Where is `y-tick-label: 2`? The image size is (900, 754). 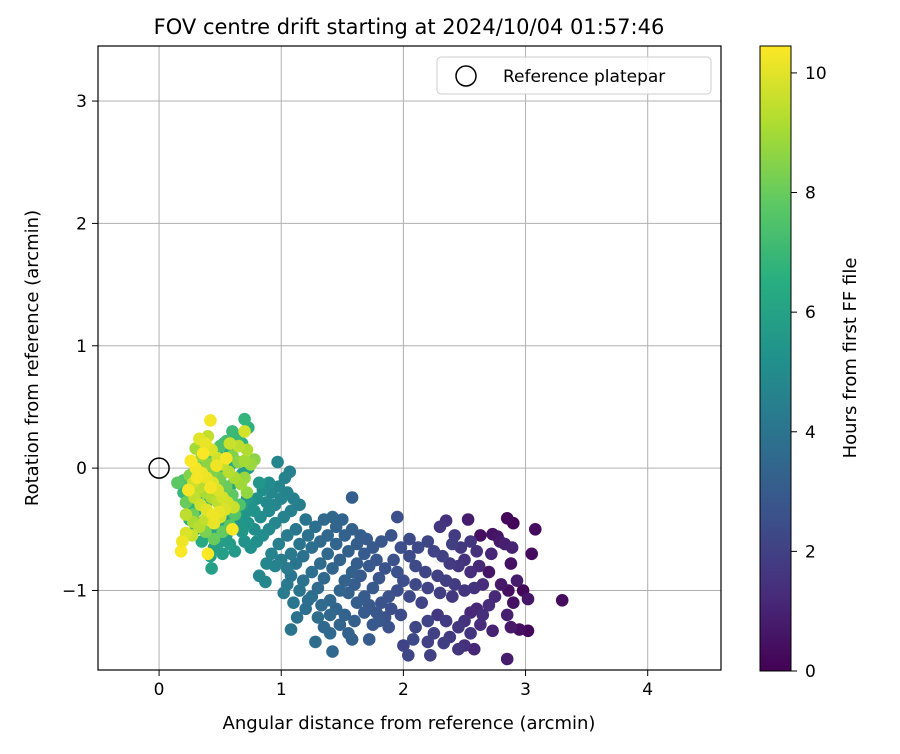
y-tick-label: 2 is located at coordinates (81, 224).